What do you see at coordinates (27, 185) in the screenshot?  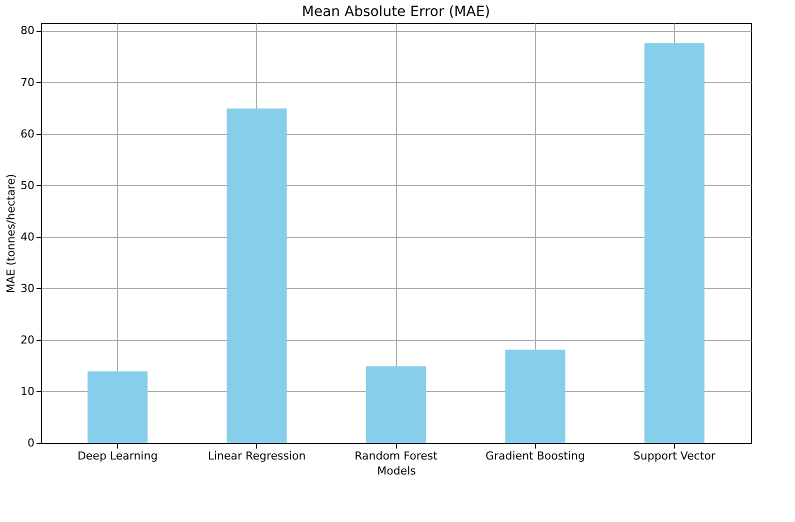 I see `y-tick-label: 50` at bounding box center [27, 185].